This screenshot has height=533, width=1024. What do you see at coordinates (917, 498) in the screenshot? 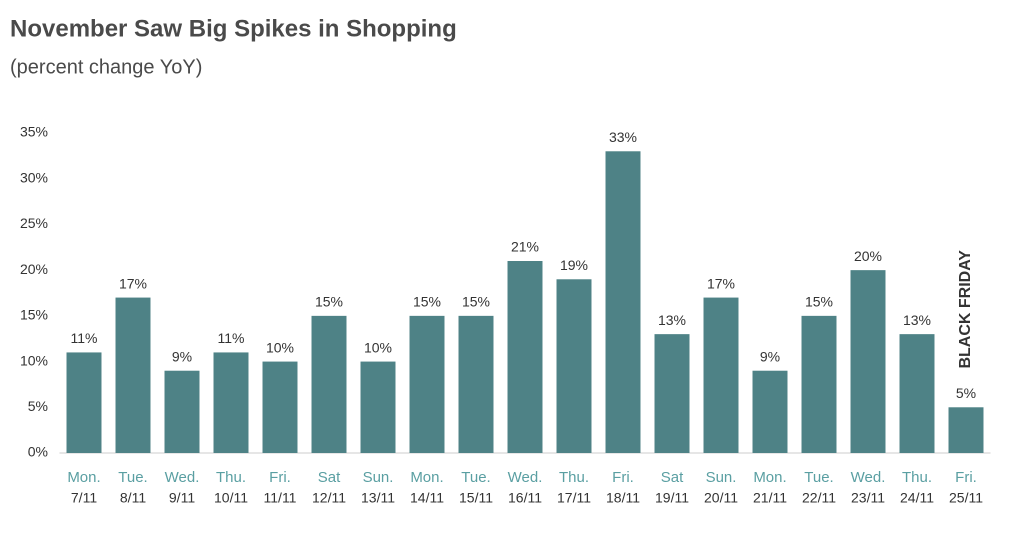
I see `x-tick-label: 24/11` at bounding box center [917, 498].